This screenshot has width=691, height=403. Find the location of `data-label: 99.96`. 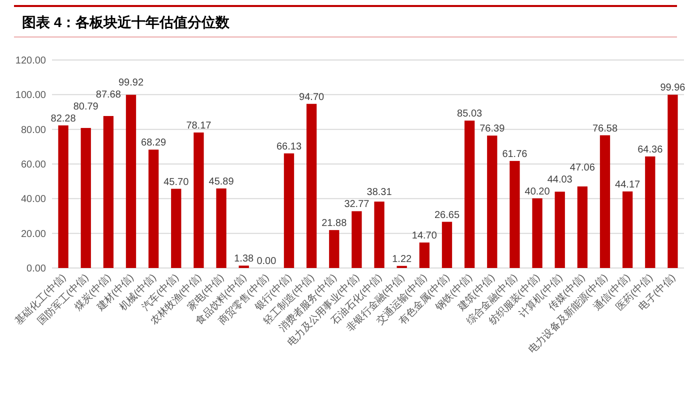

data-label: 99.96 is located at coordinates (673, 88).